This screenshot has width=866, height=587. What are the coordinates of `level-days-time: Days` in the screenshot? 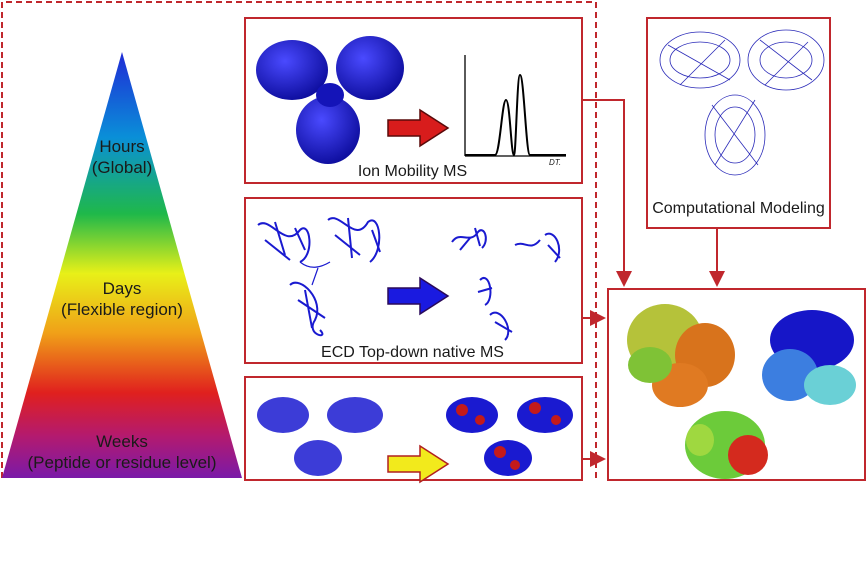 It's located at (122, 288).